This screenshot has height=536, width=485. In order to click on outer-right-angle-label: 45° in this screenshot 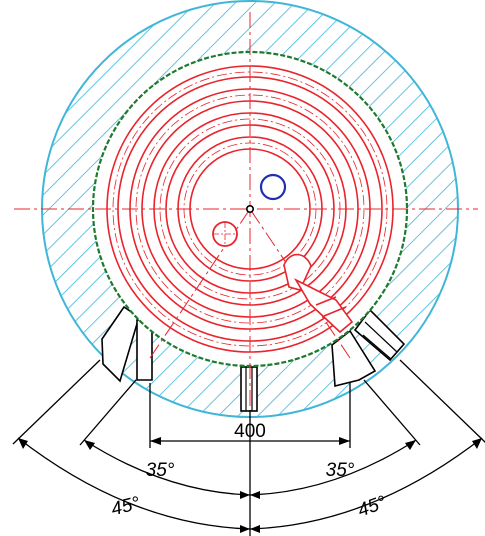, I will do `click(372, 507)`.